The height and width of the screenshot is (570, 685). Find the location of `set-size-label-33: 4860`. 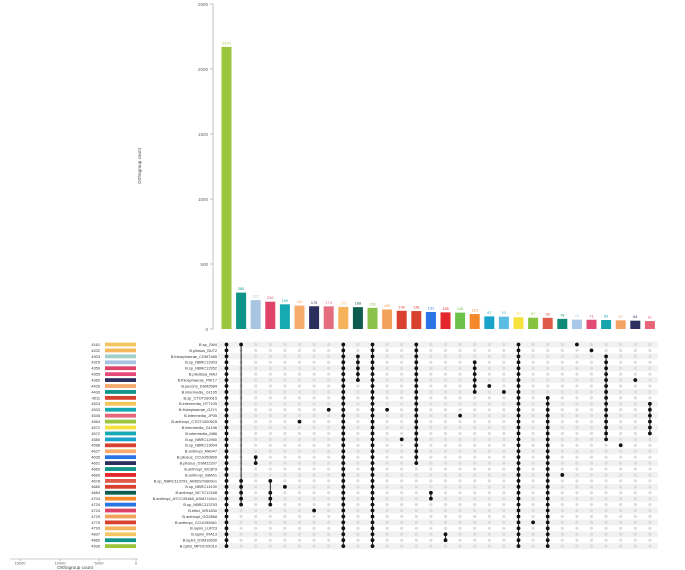

set-size-label-33: 4860 is located at coordinates (95, 540).